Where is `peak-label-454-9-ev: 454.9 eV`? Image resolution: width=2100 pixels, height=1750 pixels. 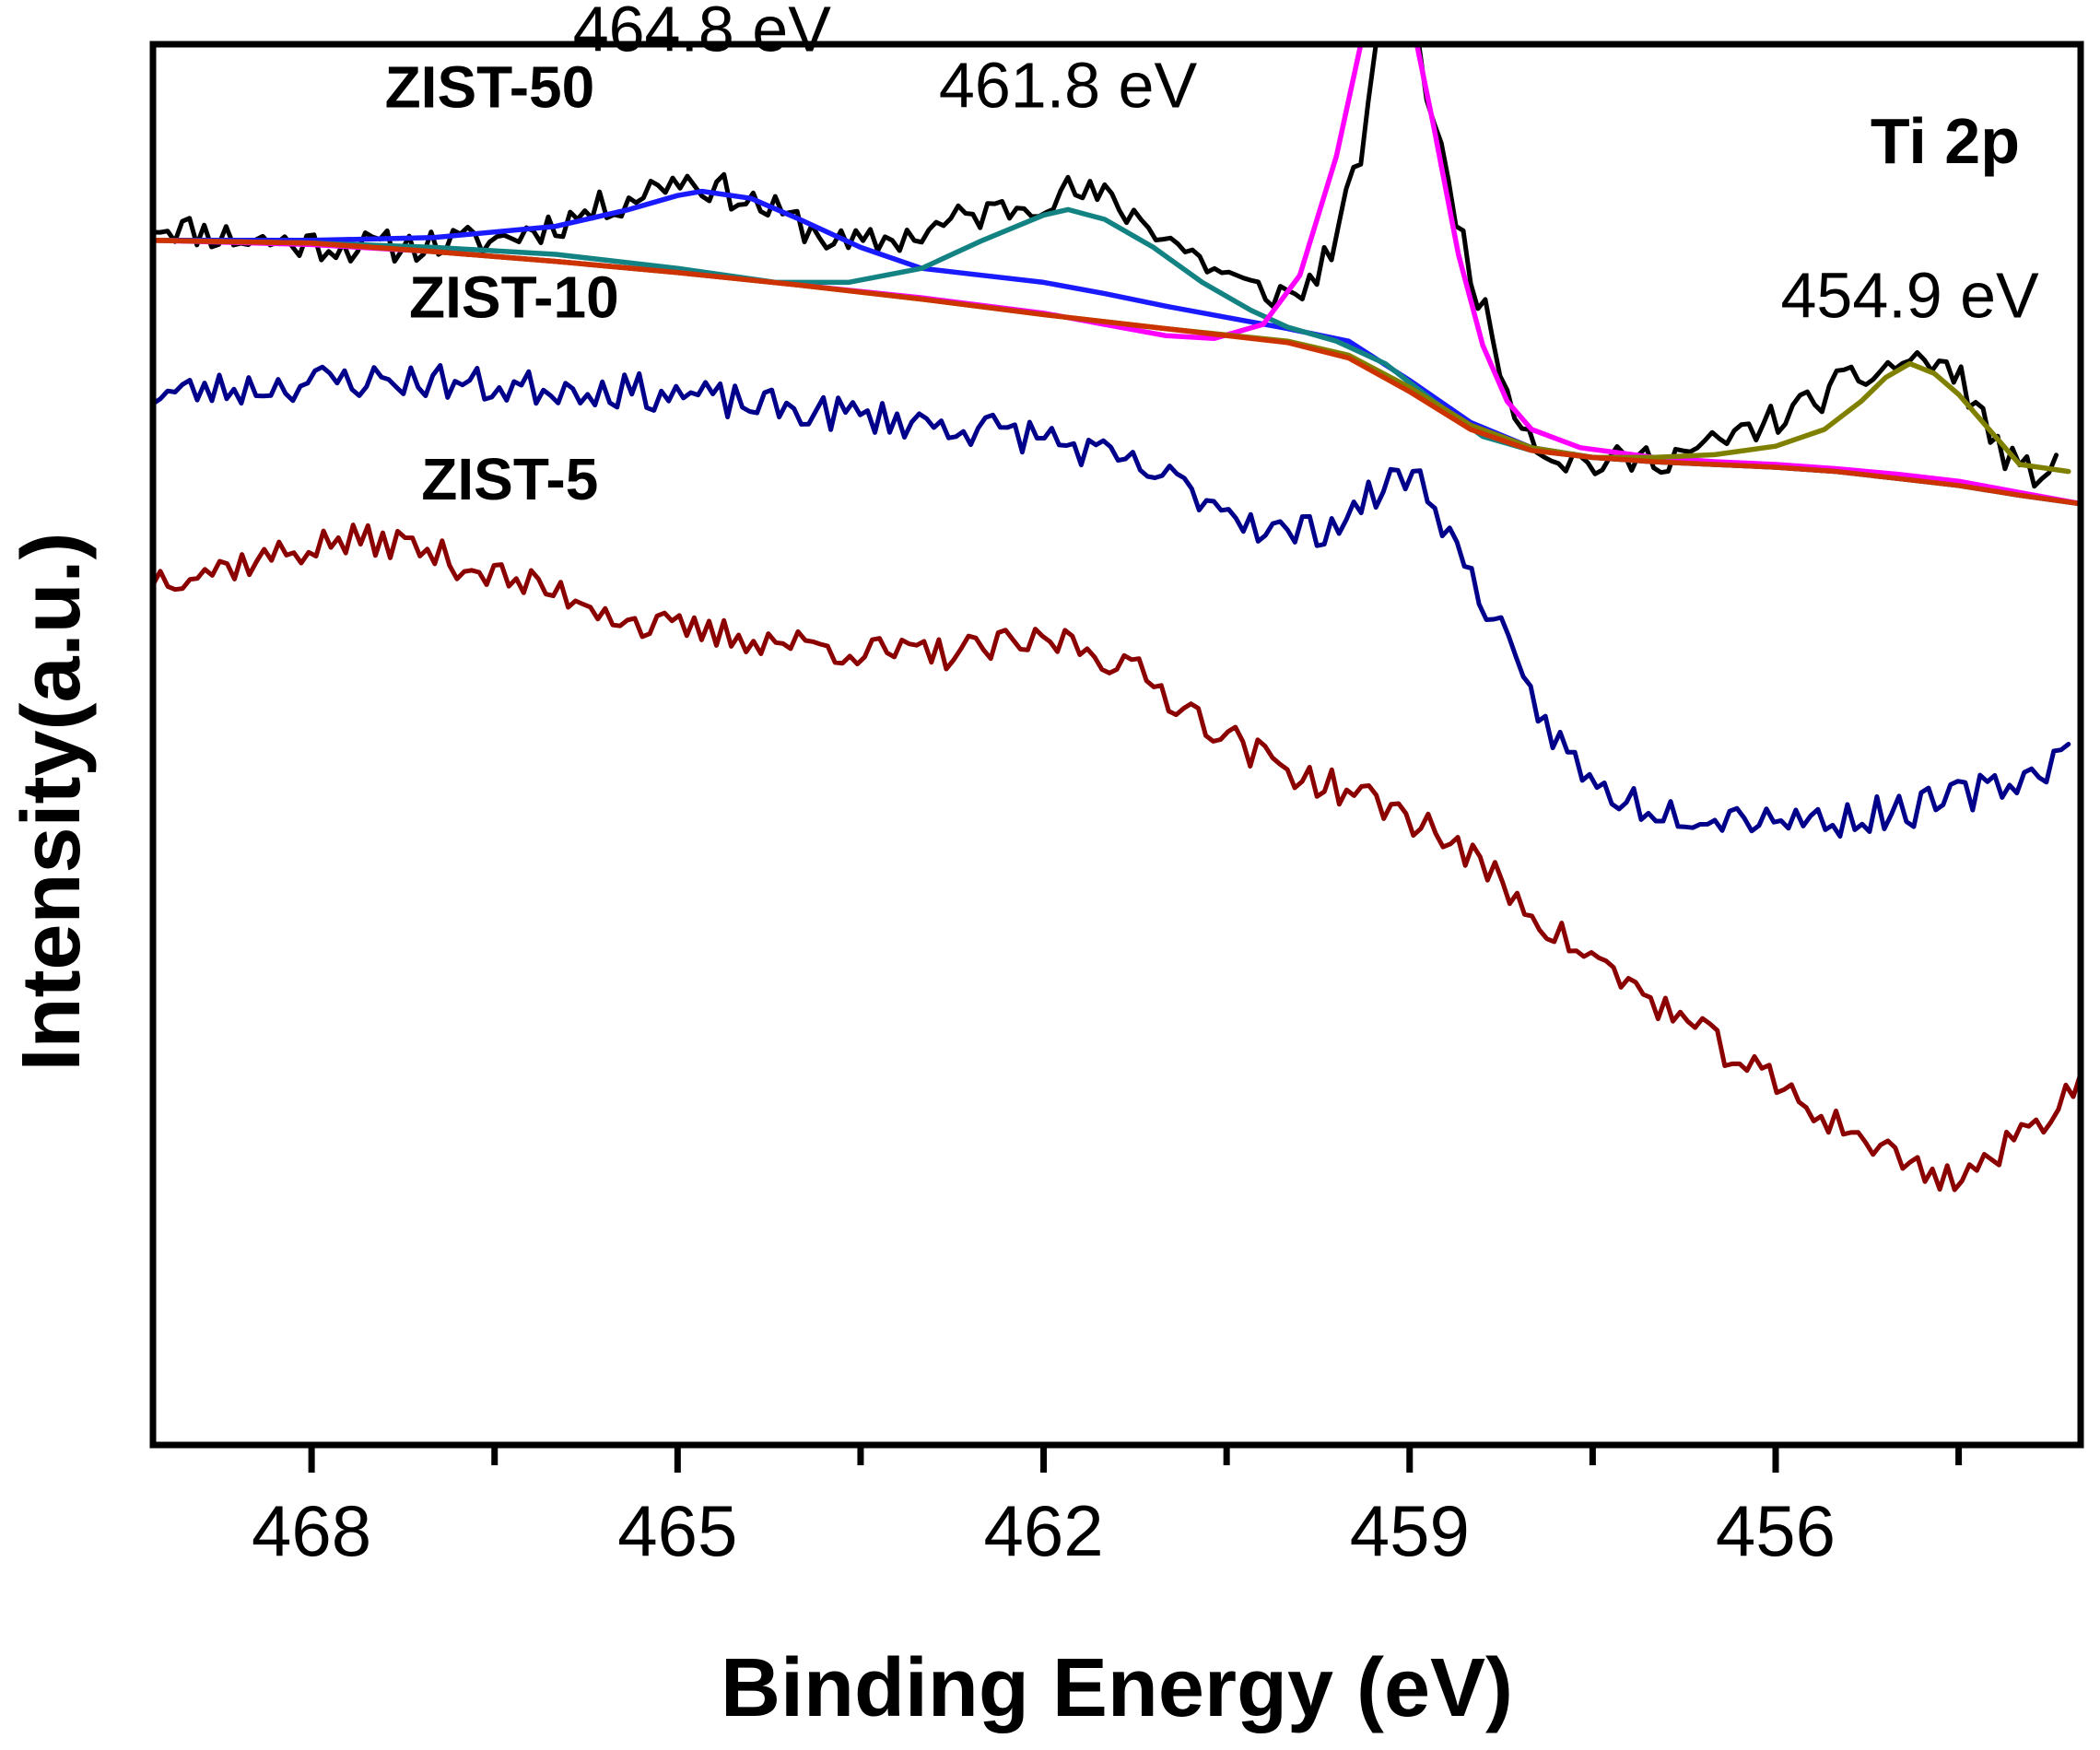
peak-label-454-9-ev: 454.9 eV is located at coordinates (1911, 295).